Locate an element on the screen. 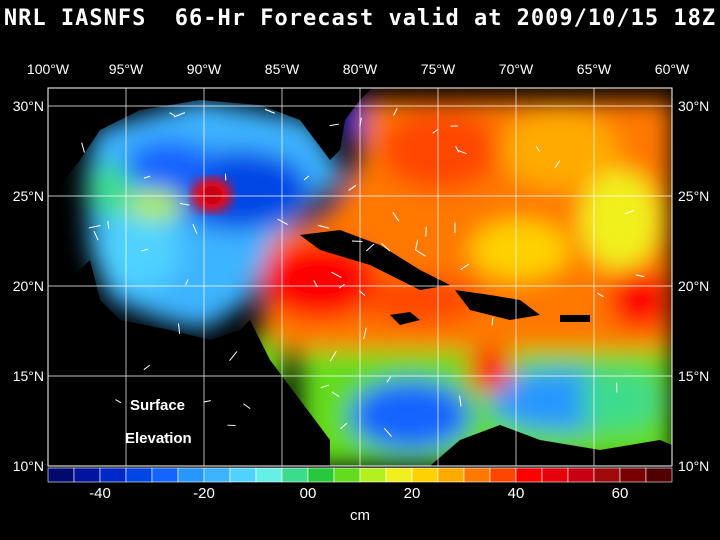 The height and width of the screenshot is (540, 720). colorbar-tick-label: 60 is located at coordinates (620, 493).